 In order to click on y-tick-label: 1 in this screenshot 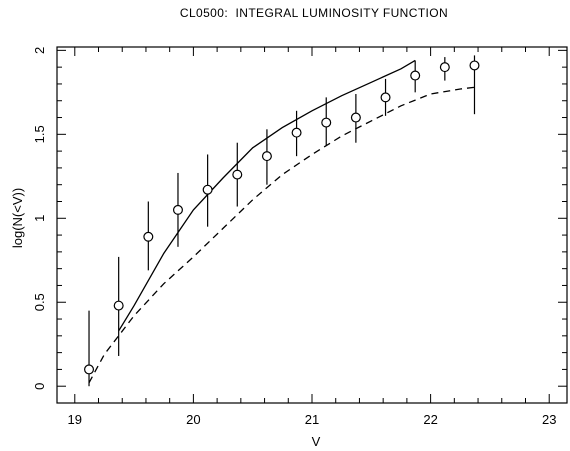, I will do `click(39, 218)`.